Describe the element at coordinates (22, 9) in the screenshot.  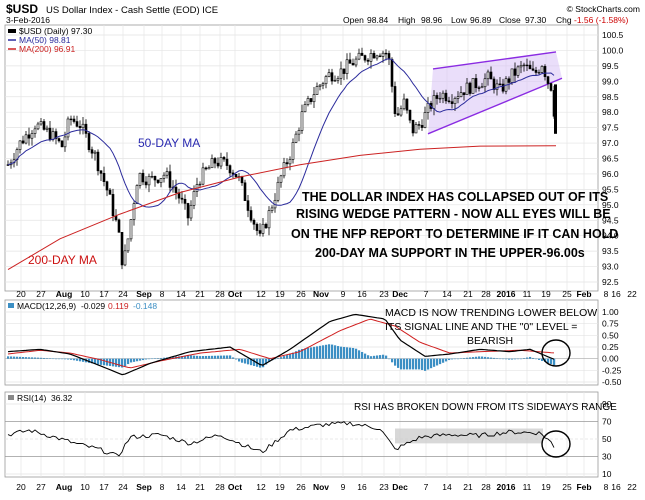
I see `symbol: $USD` at that location.